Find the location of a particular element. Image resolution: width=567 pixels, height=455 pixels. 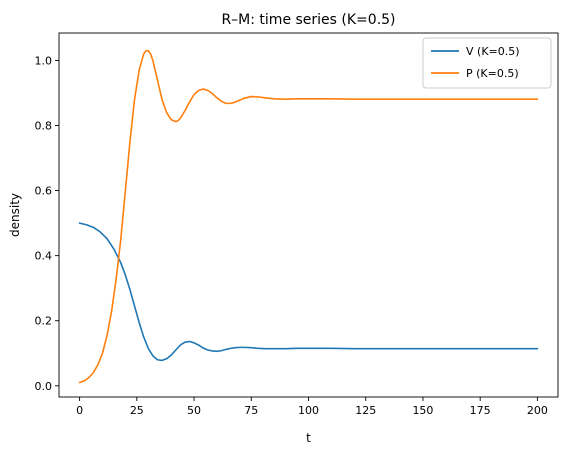

y-tick-label: 0.6 is located at coordinates (44, 191).